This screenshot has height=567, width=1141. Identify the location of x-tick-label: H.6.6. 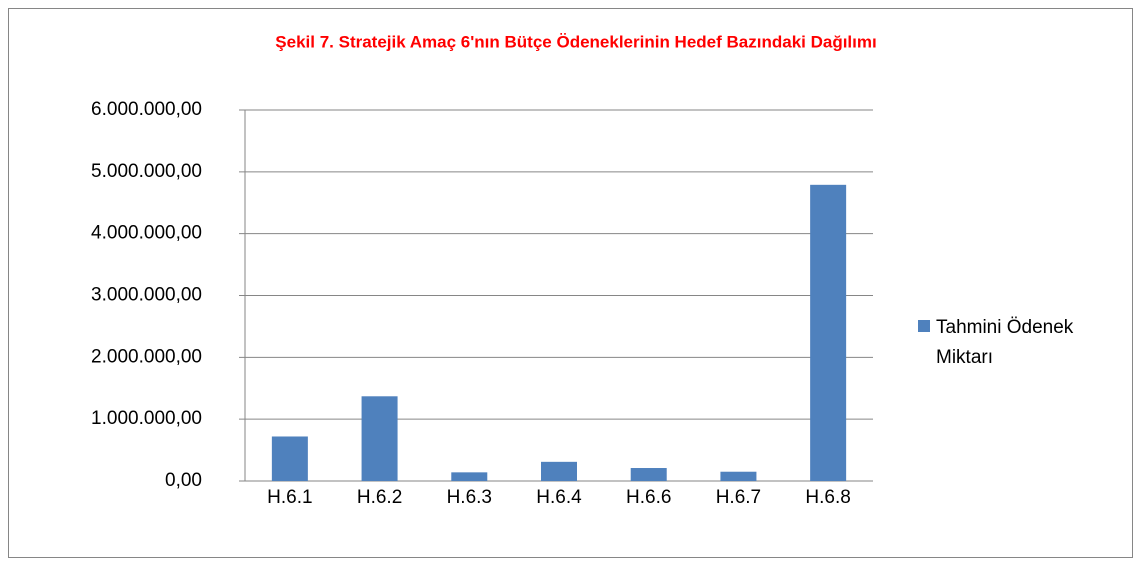
(648, 497).